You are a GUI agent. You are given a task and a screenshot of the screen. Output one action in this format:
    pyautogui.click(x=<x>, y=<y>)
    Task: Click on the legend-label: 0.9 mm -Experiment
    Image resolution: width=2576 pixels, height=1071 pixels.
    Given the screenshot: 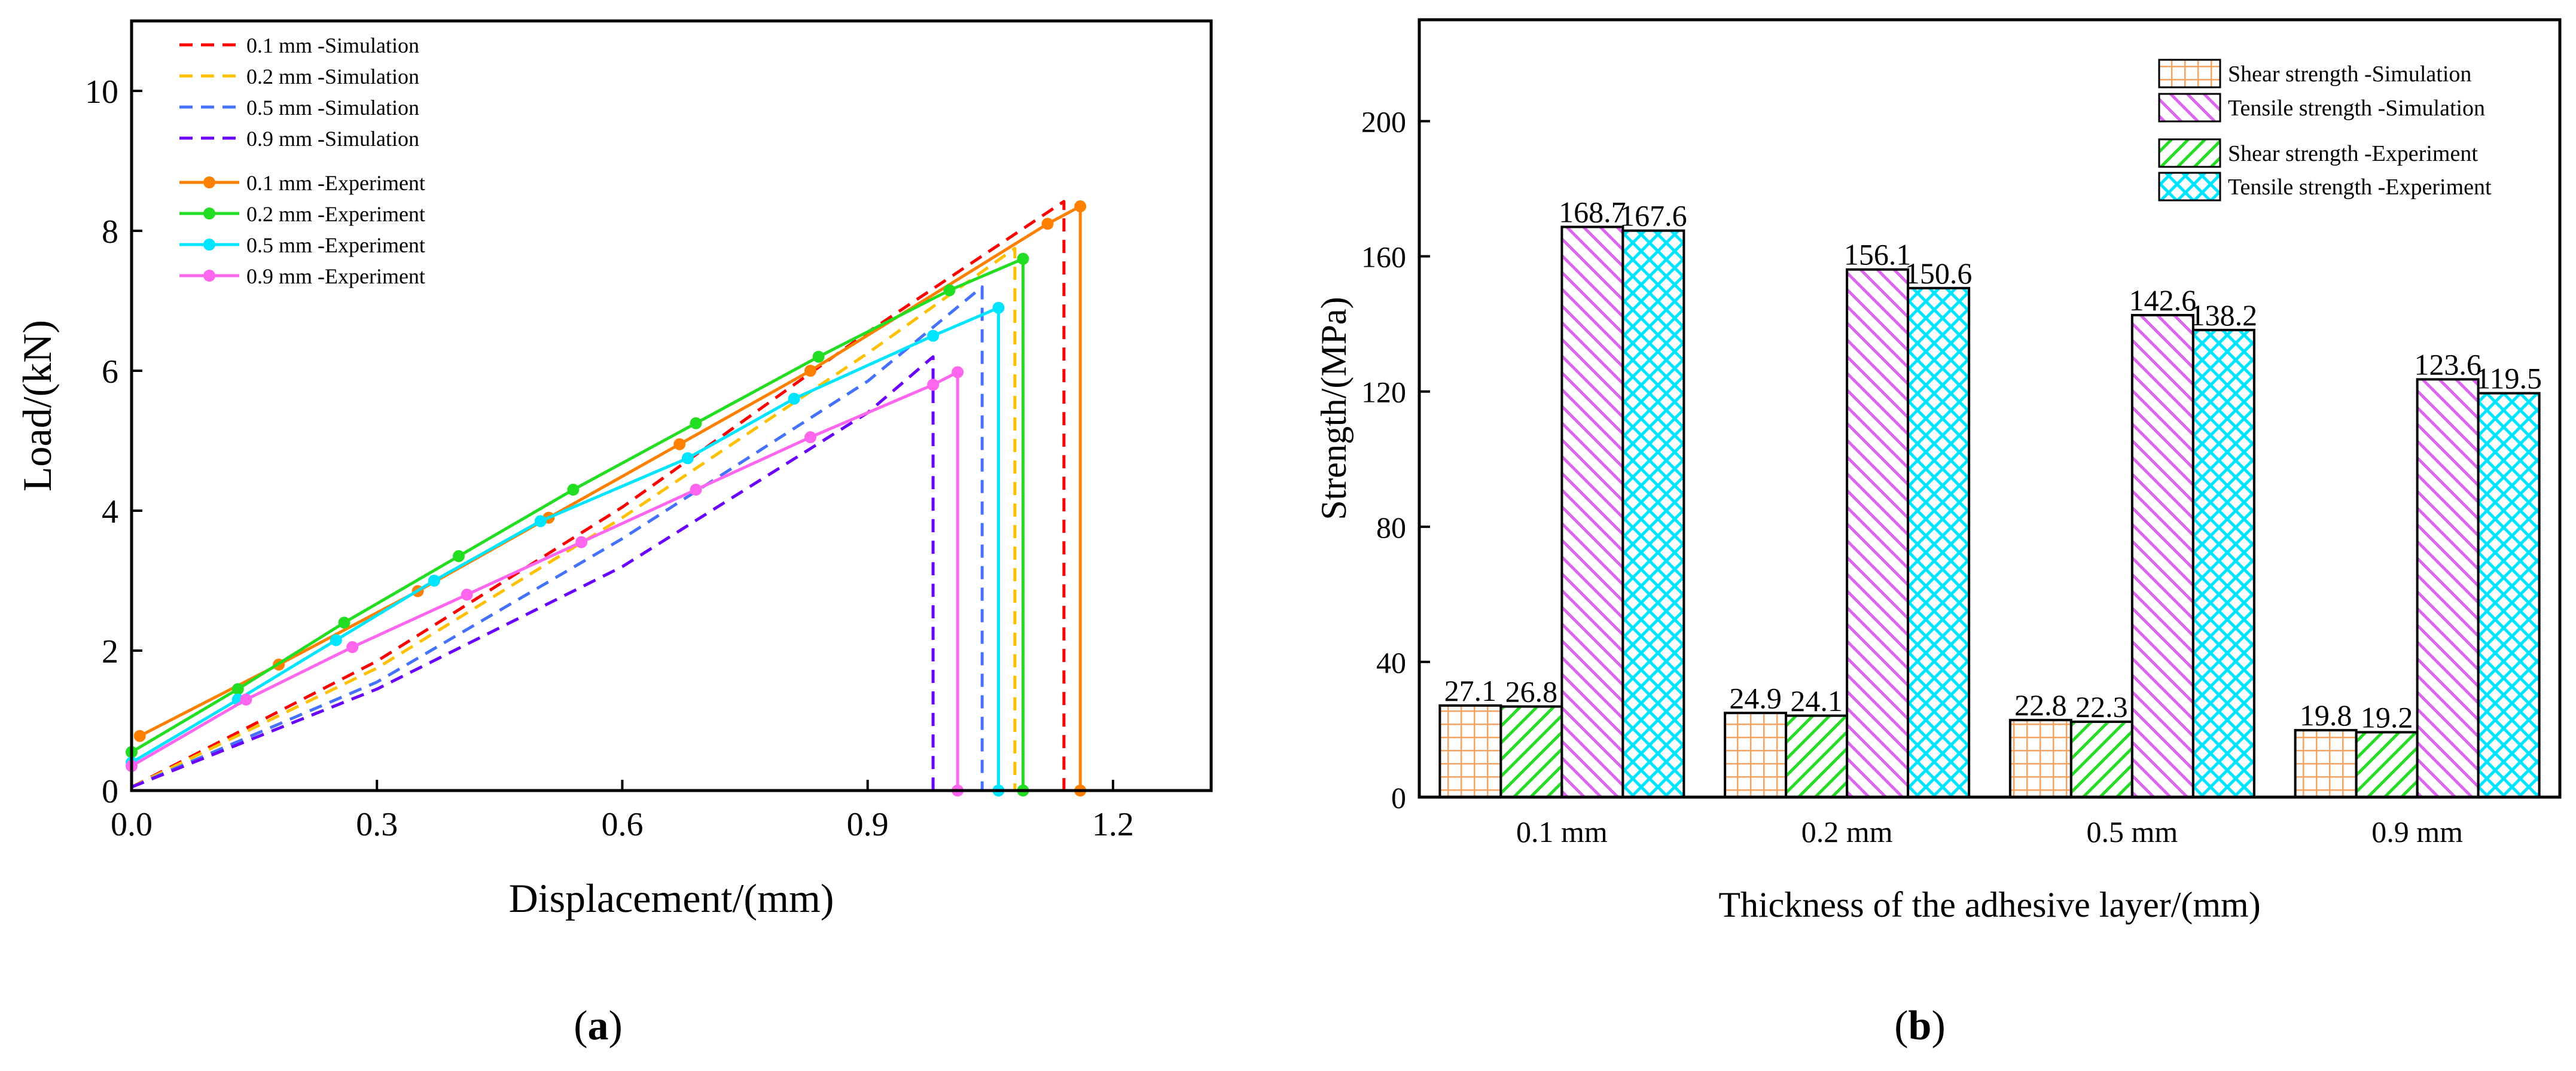 What is the action you would take?
    pyautogui.click(x=335, y=276)
    